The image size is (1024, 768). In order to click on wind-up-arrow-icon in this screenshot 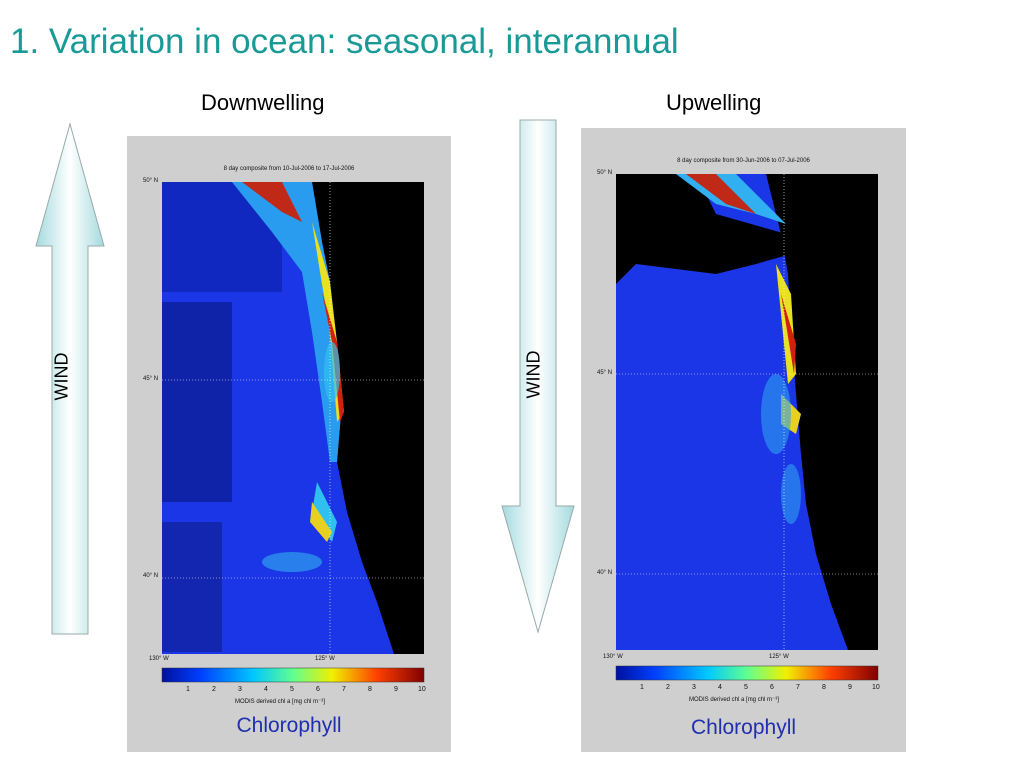, I will do `click(70, 378)`.